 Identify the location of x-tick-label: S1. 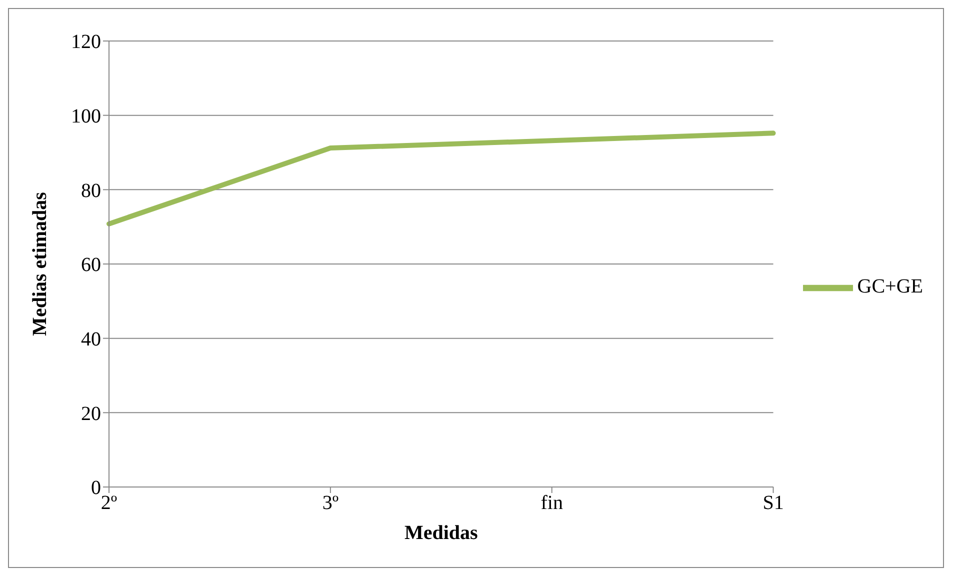
(773, 503).